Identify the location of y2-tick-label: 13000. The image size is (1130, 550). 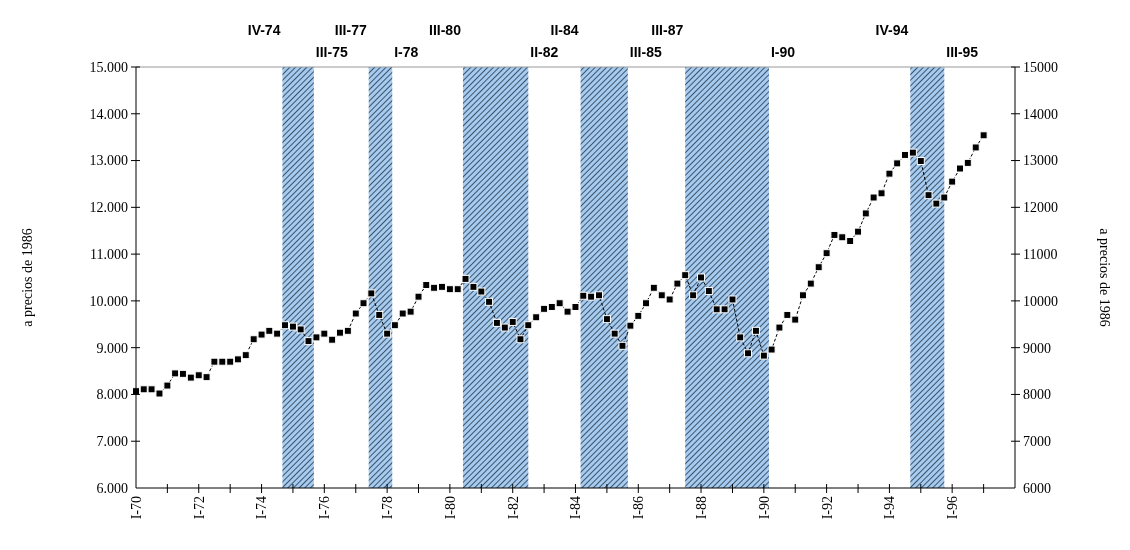
(1040, 161).